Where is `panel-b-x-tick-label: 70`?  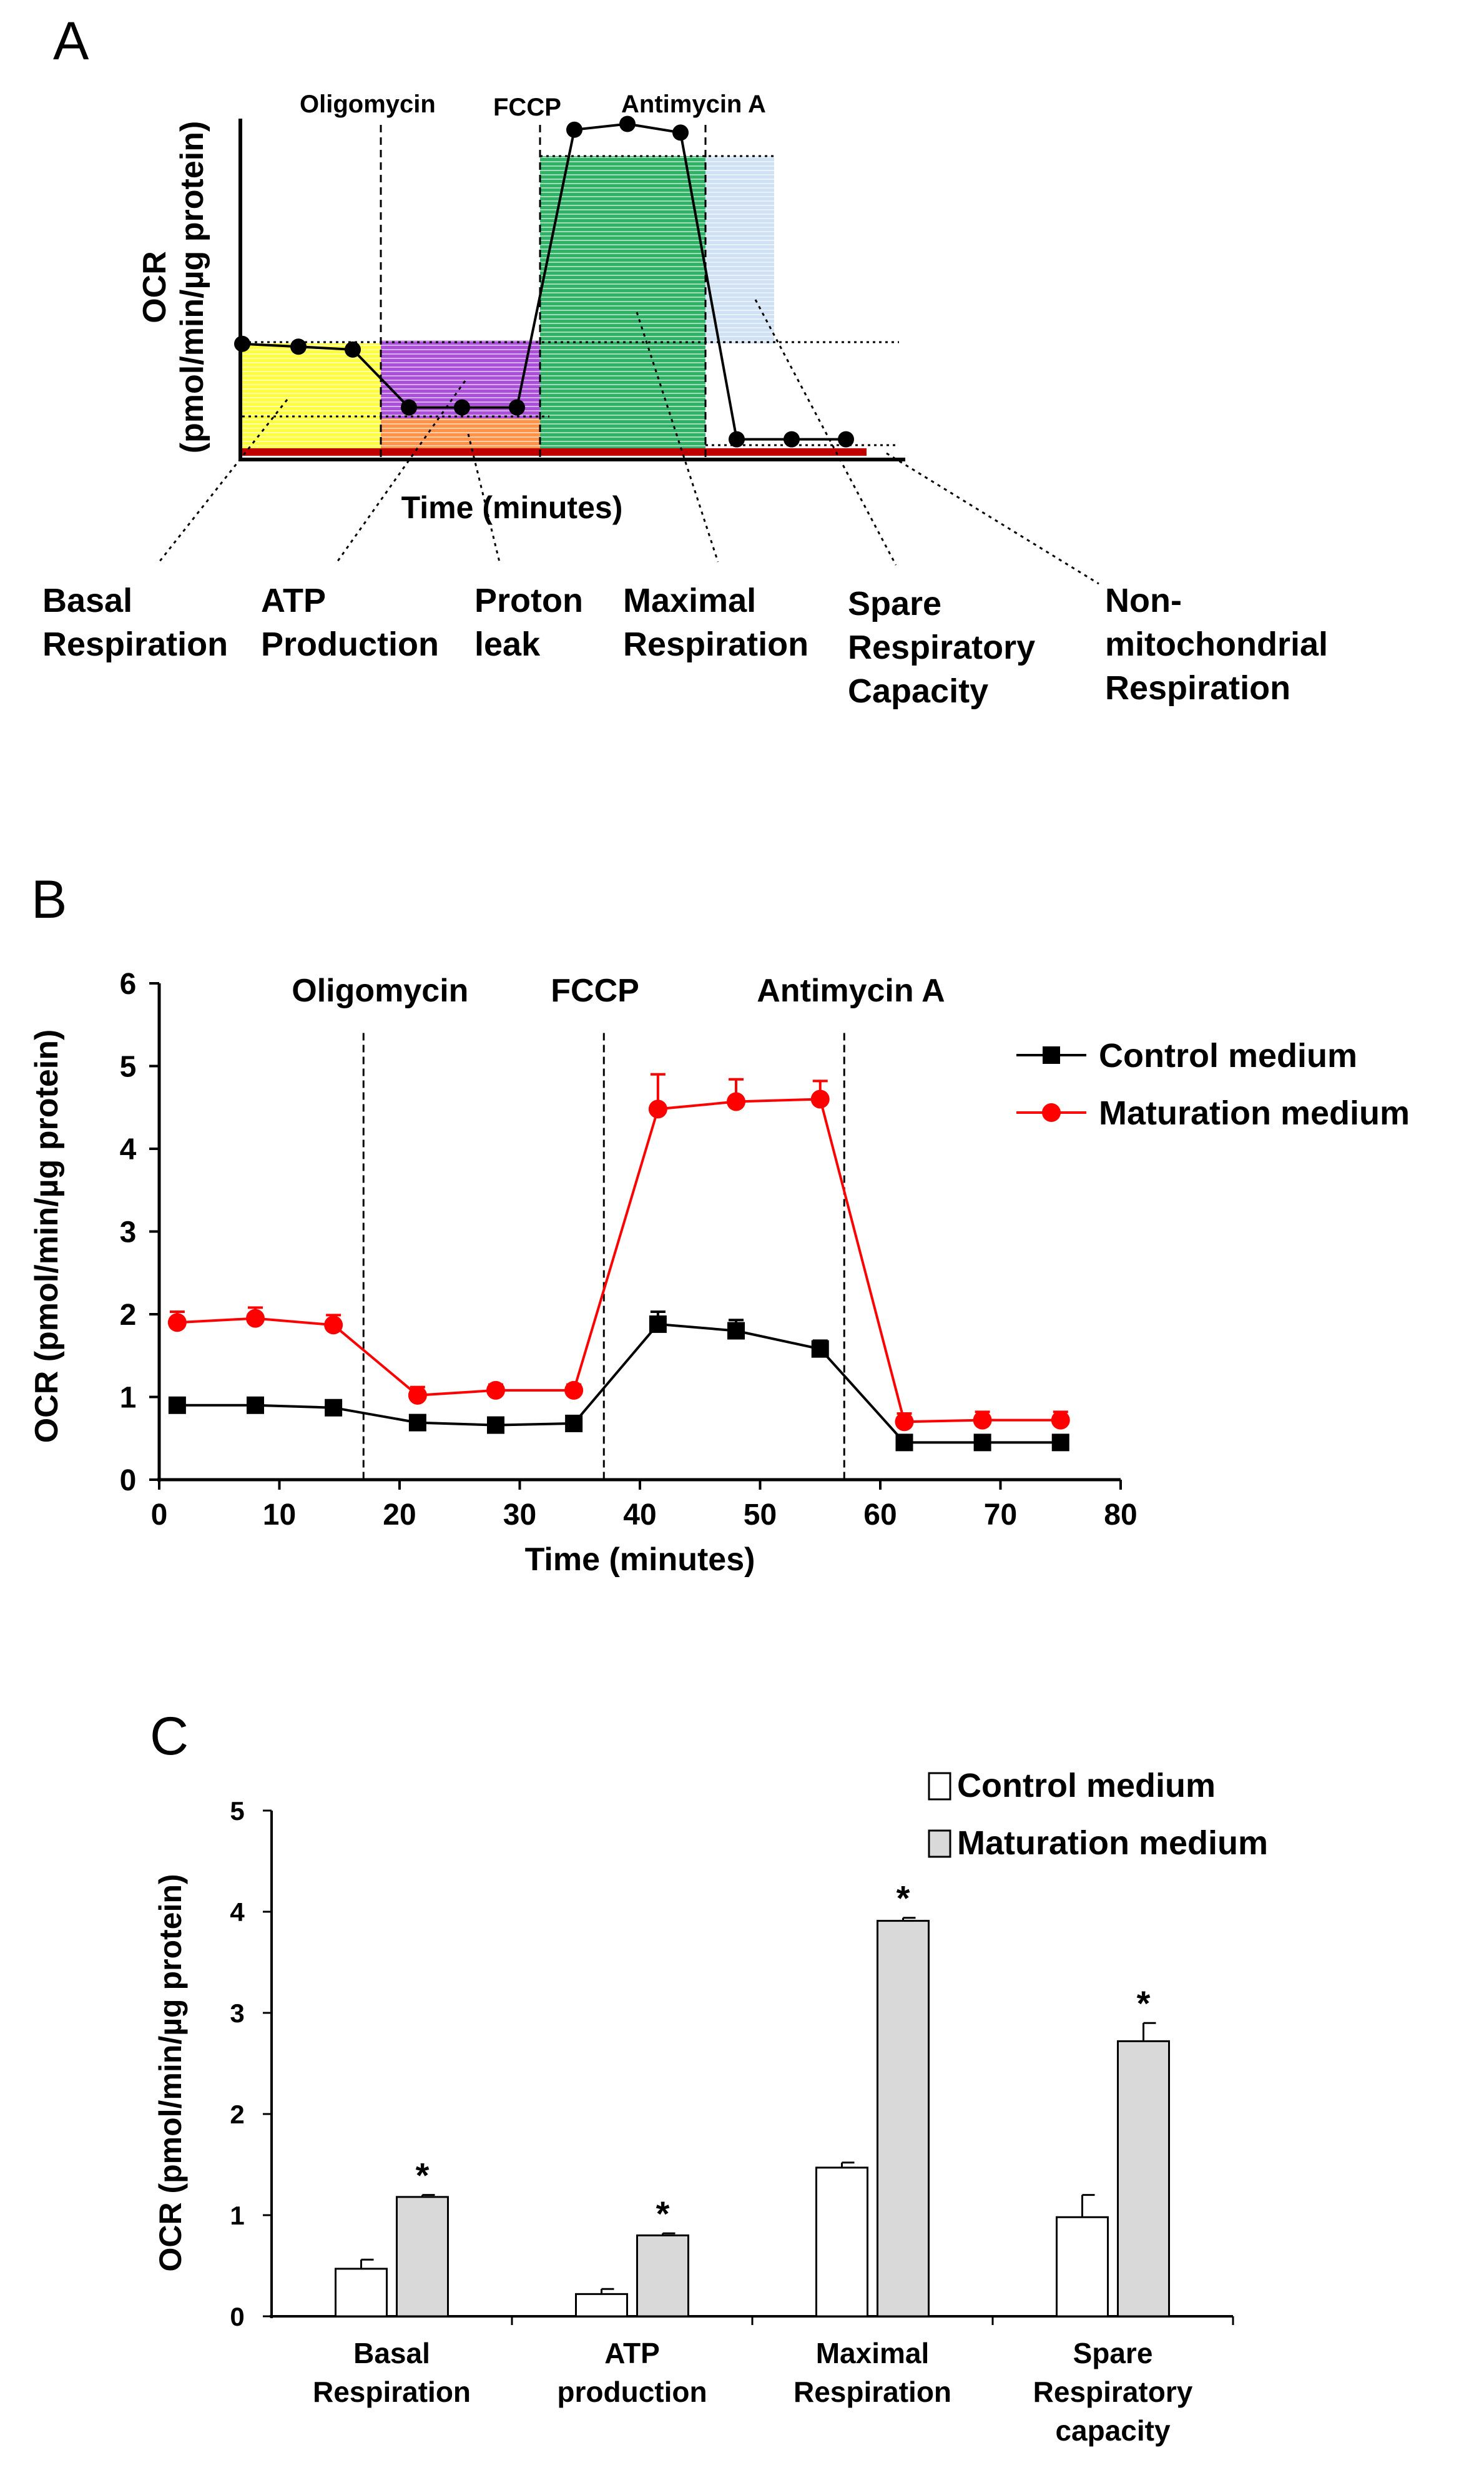
panel-b-x-tick-label: 70 is located at coordinates (1000, 1515).